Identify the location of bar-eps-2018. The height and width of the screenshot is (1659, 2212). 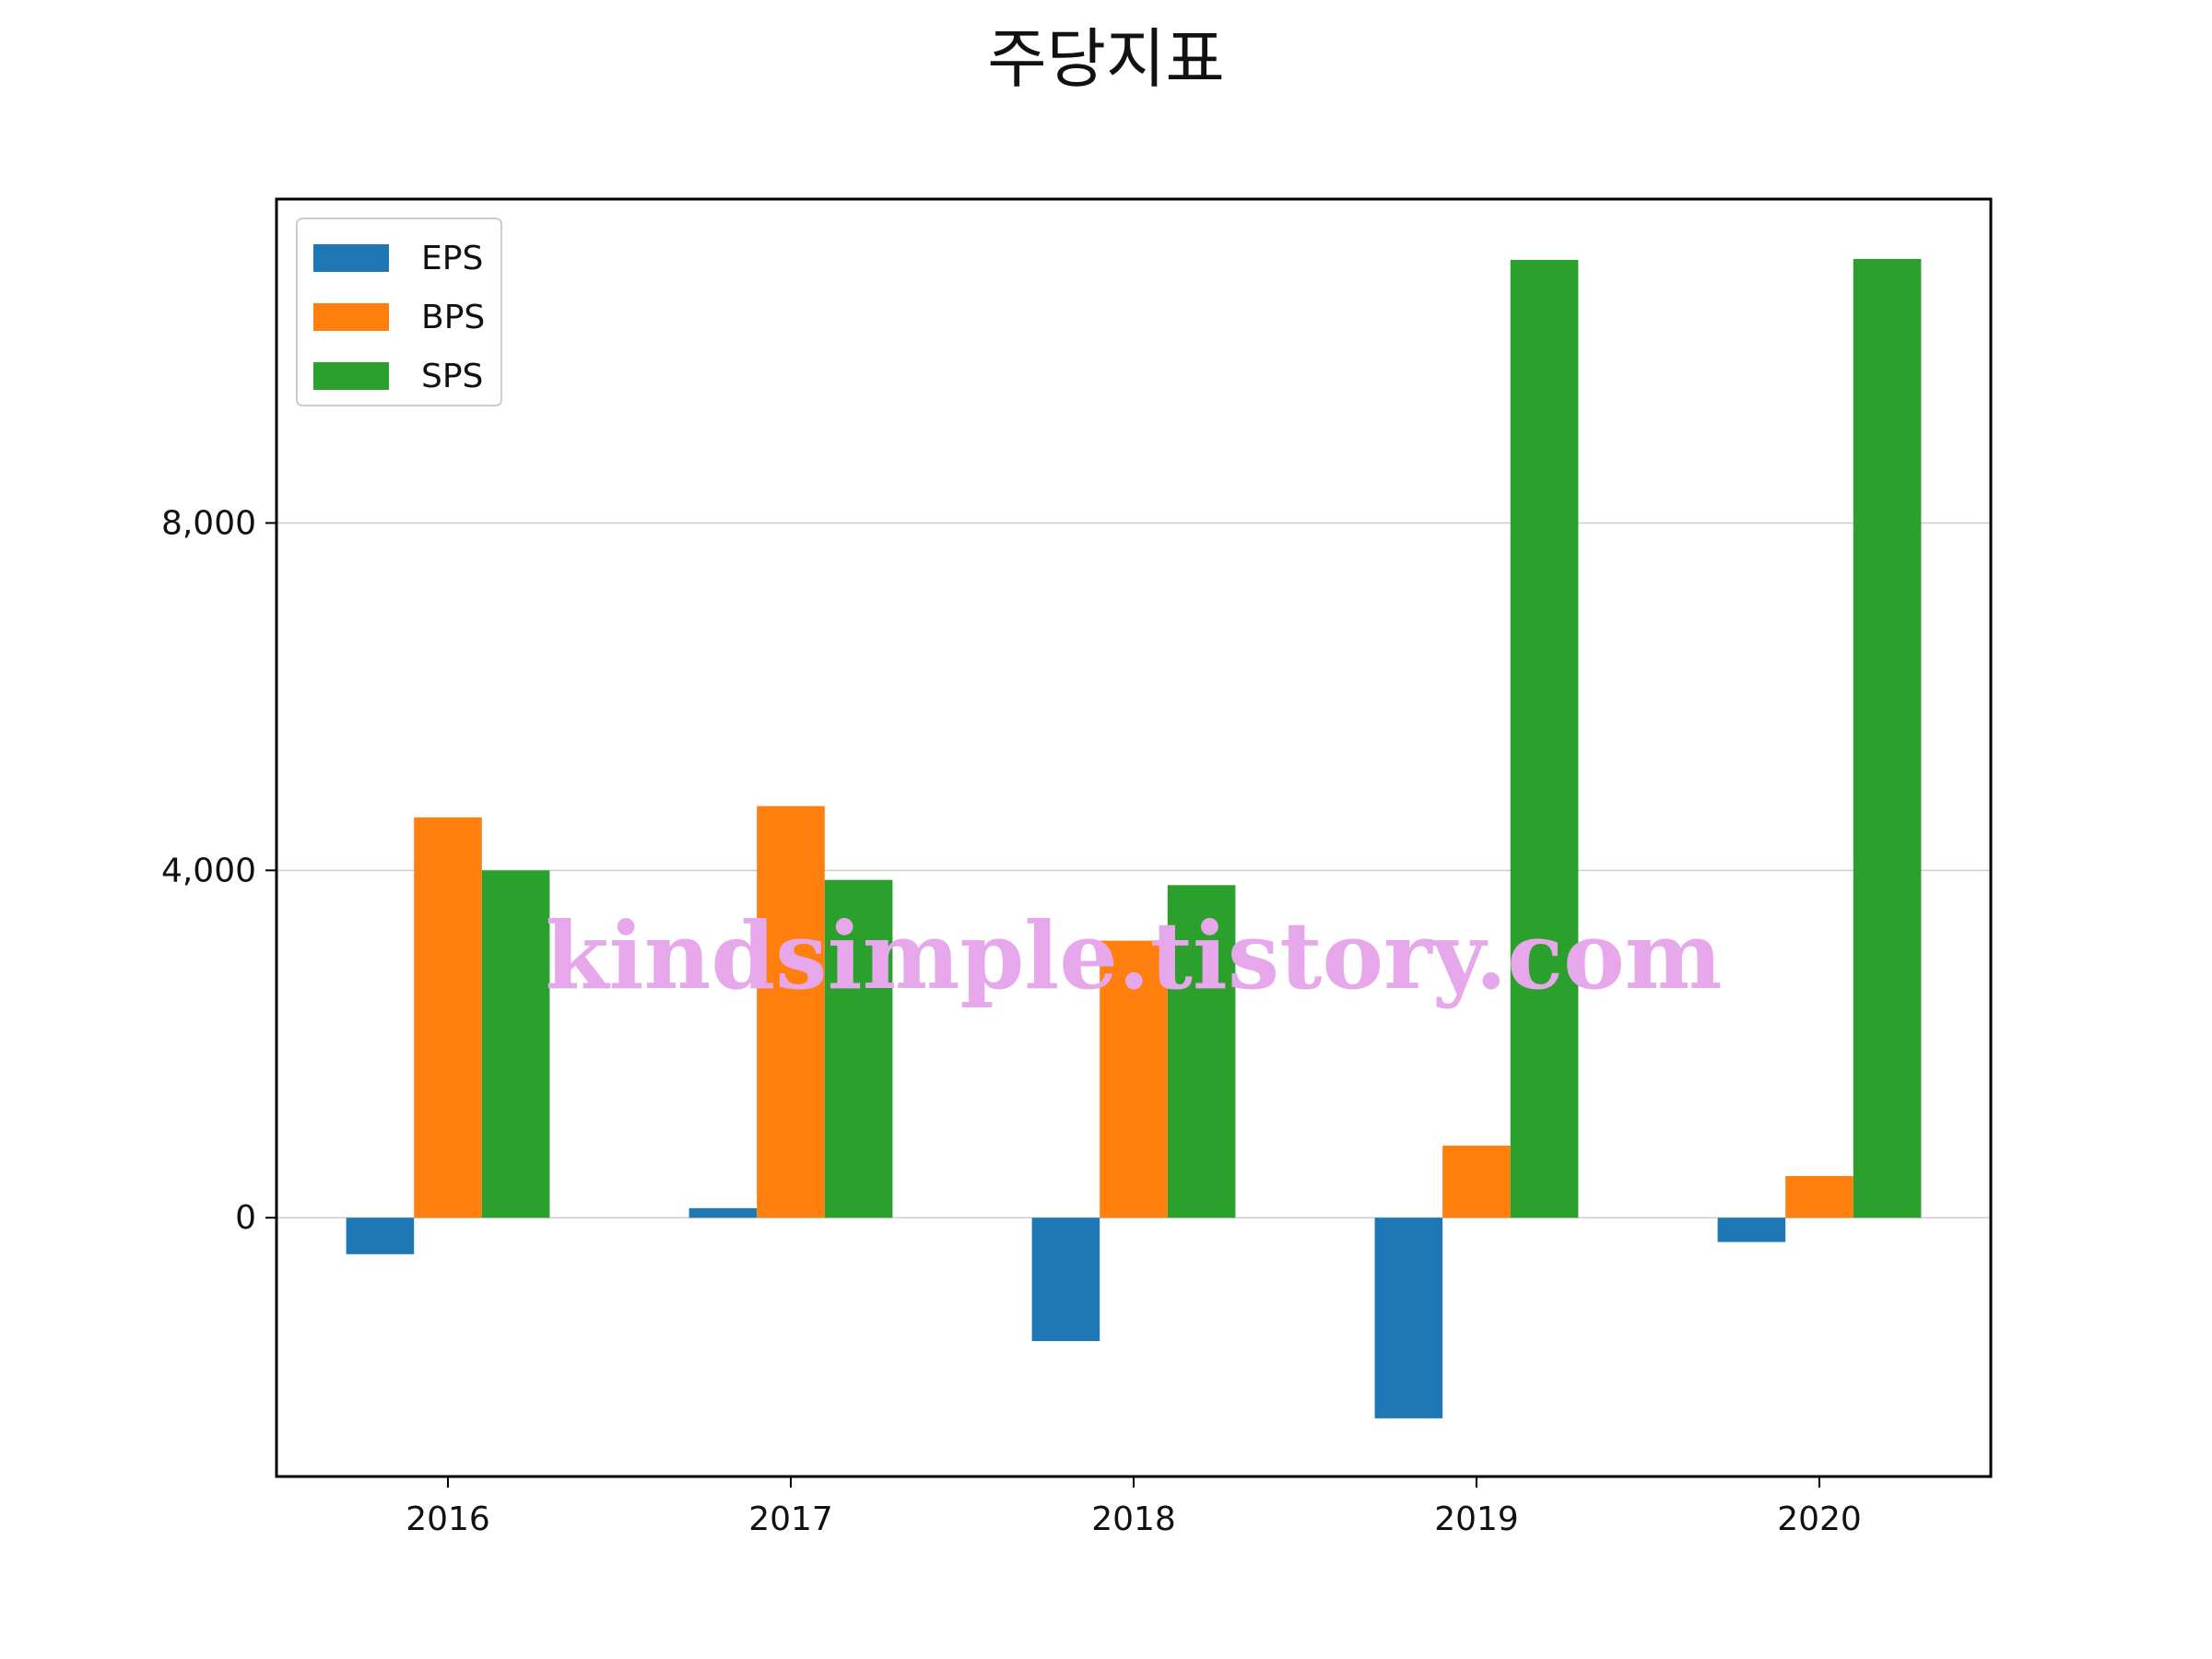
(1065, 1280).